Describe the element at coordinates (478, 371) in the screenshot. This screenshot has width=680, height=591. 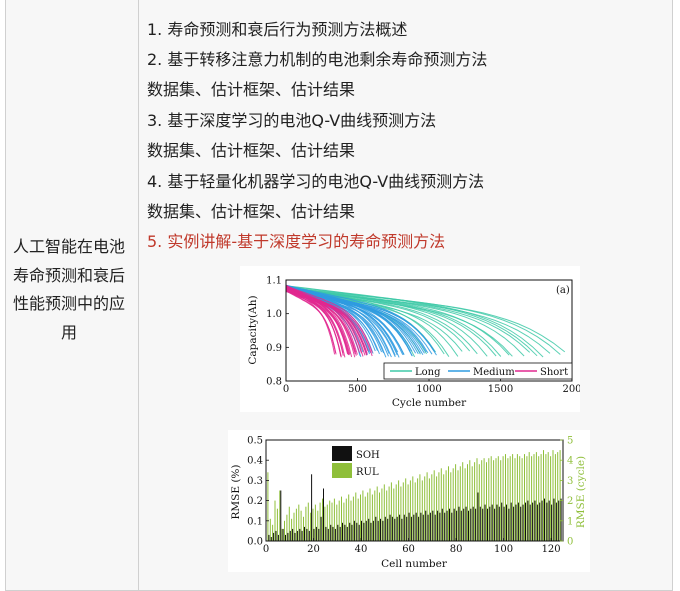
I see `legend: Long Medium Short` at that location.